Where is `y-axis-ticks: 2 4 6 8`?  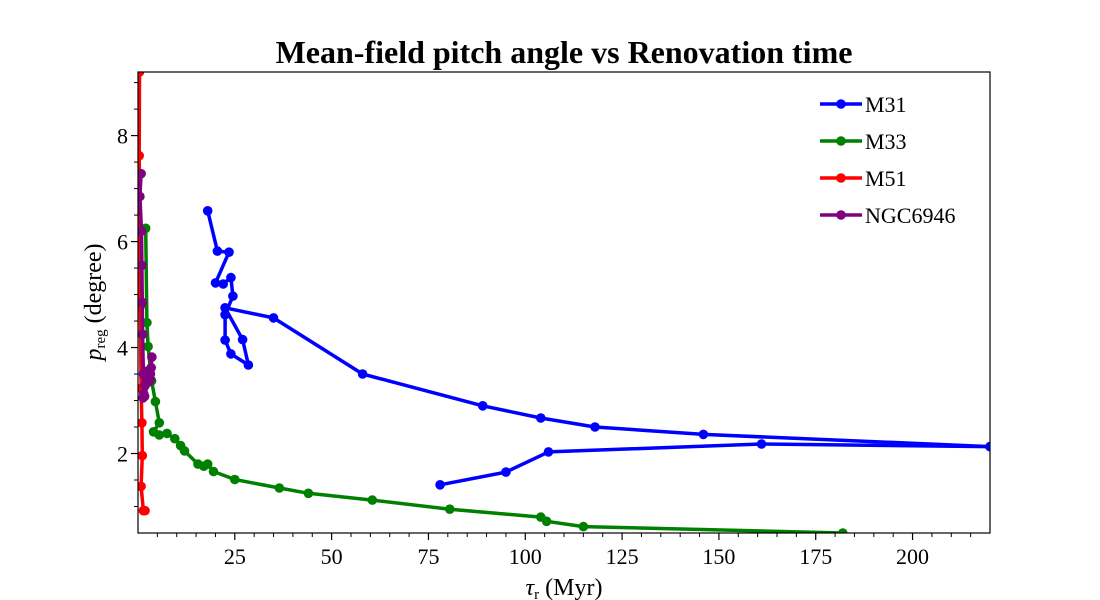
y-axis-ticks: 2 4 6 8 is located at coordinates (127, 295).